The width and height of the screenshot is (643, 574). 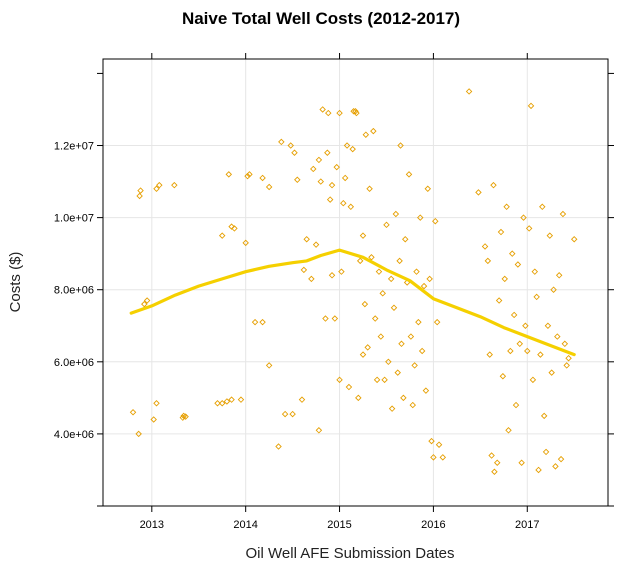 I want to click on smooth-line-group, so click(x=352, y=302).